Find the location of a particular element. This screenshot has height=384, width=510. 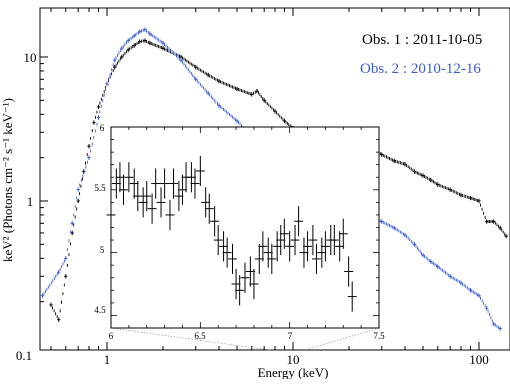

y-tick-label-1: 1 is located at coordinates (30, 201).